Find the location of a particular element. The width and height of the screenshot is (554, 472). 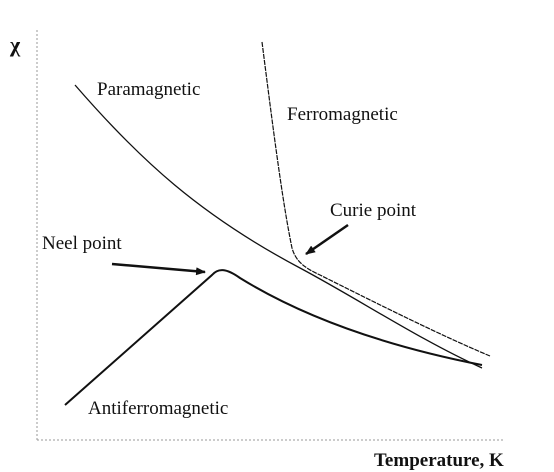

curve-label: Paramagnetic is located at coordinates (148, 89).